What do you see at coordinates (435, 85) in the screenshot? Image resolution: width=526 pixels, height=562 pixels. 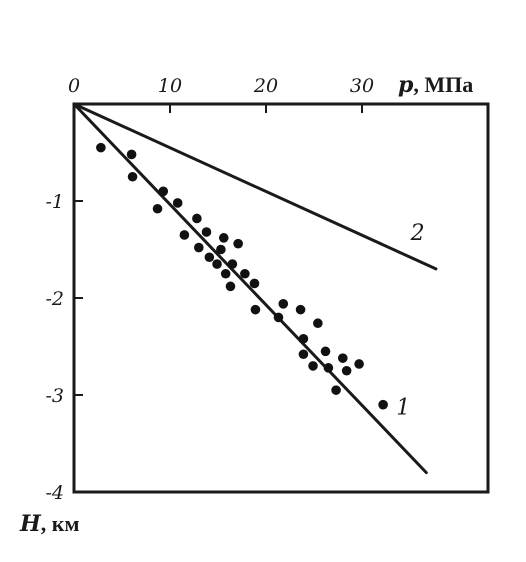 I see `x-axis-label: p, МПа` at bounding box center [435, 85].